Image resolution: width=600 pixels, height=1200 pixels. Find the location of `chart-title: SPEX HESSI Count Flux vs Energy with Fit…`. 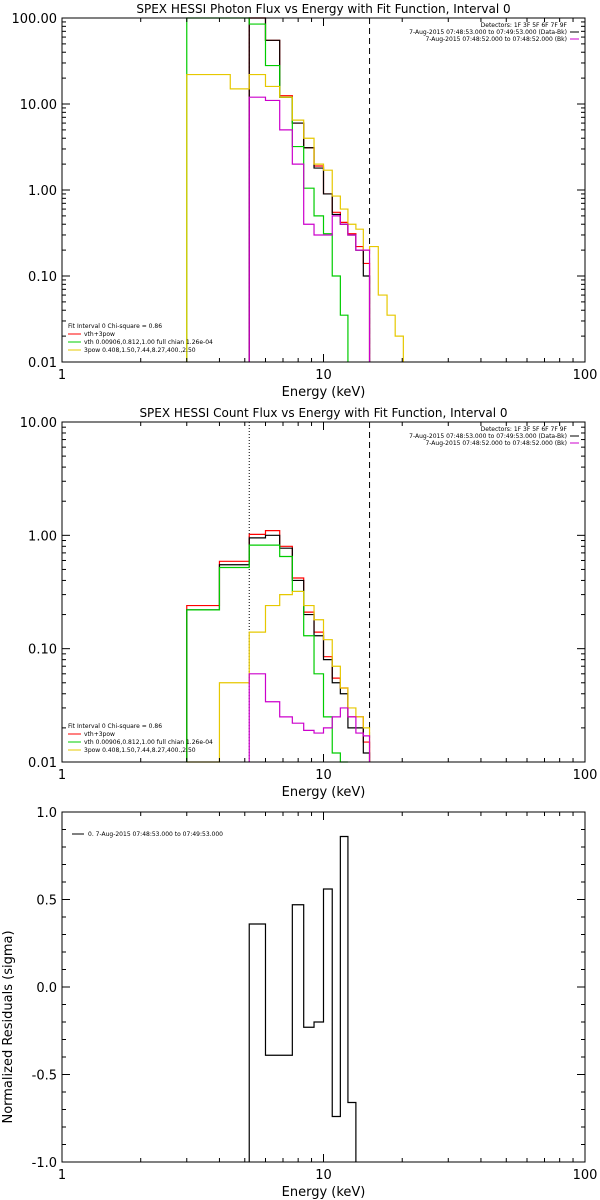

chart-title: SPEX HESSI Count Flux vs Energy with Fit… is located at coordinates (323, 413).